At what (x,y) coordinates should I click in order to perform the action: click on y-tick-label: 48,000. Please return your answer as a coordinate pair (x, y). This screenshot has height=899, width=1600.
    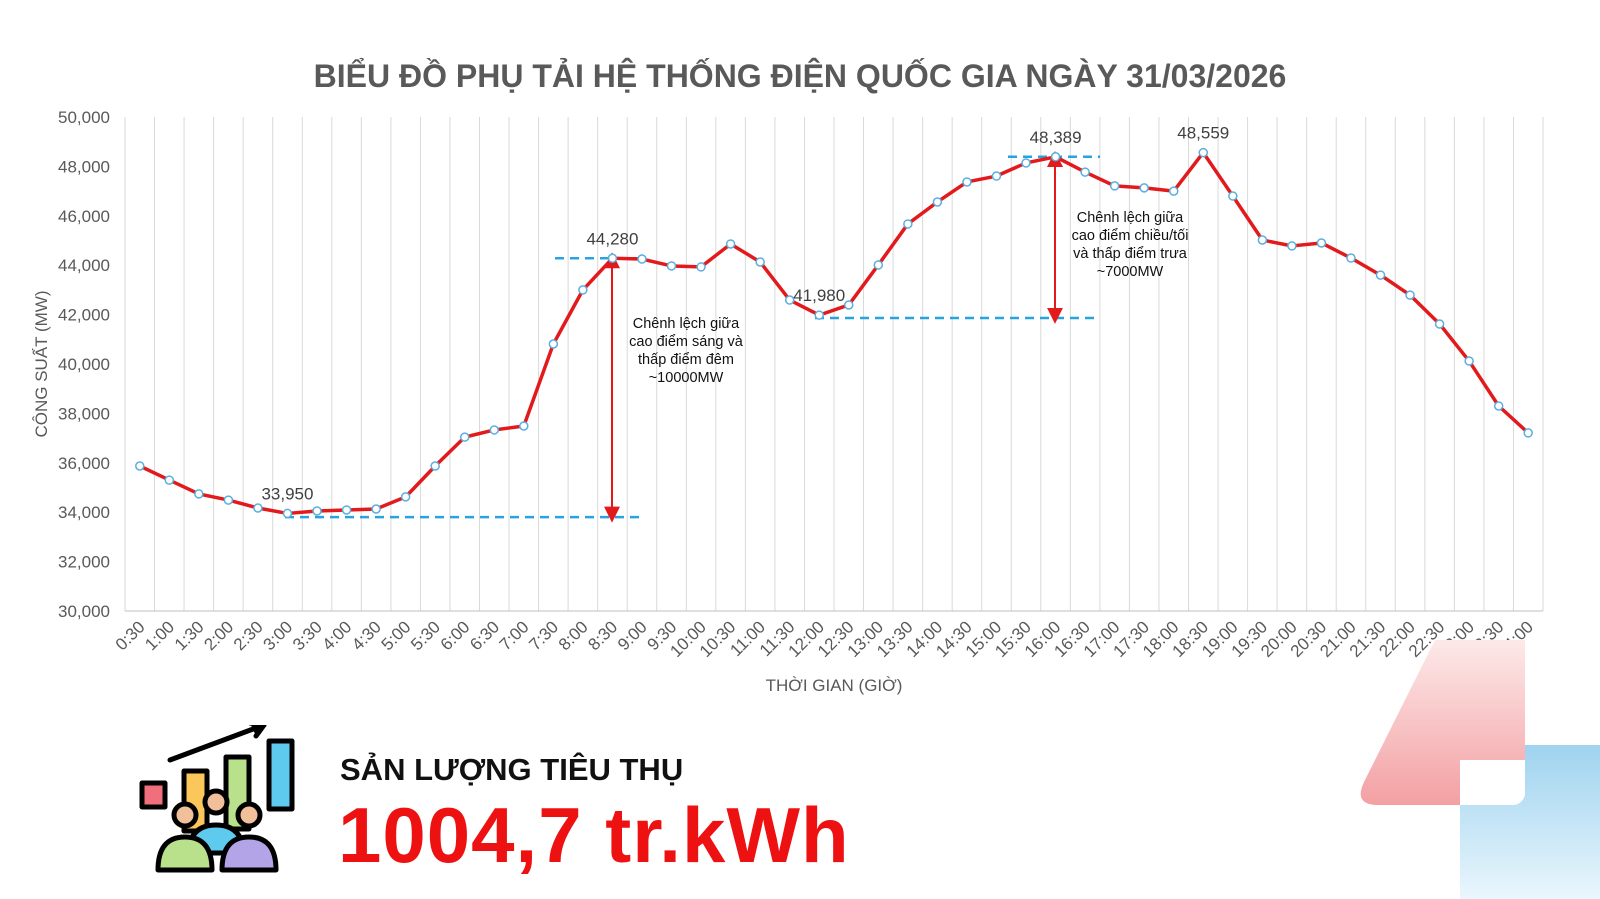
    Looking at the image, I should click on (84, 166).